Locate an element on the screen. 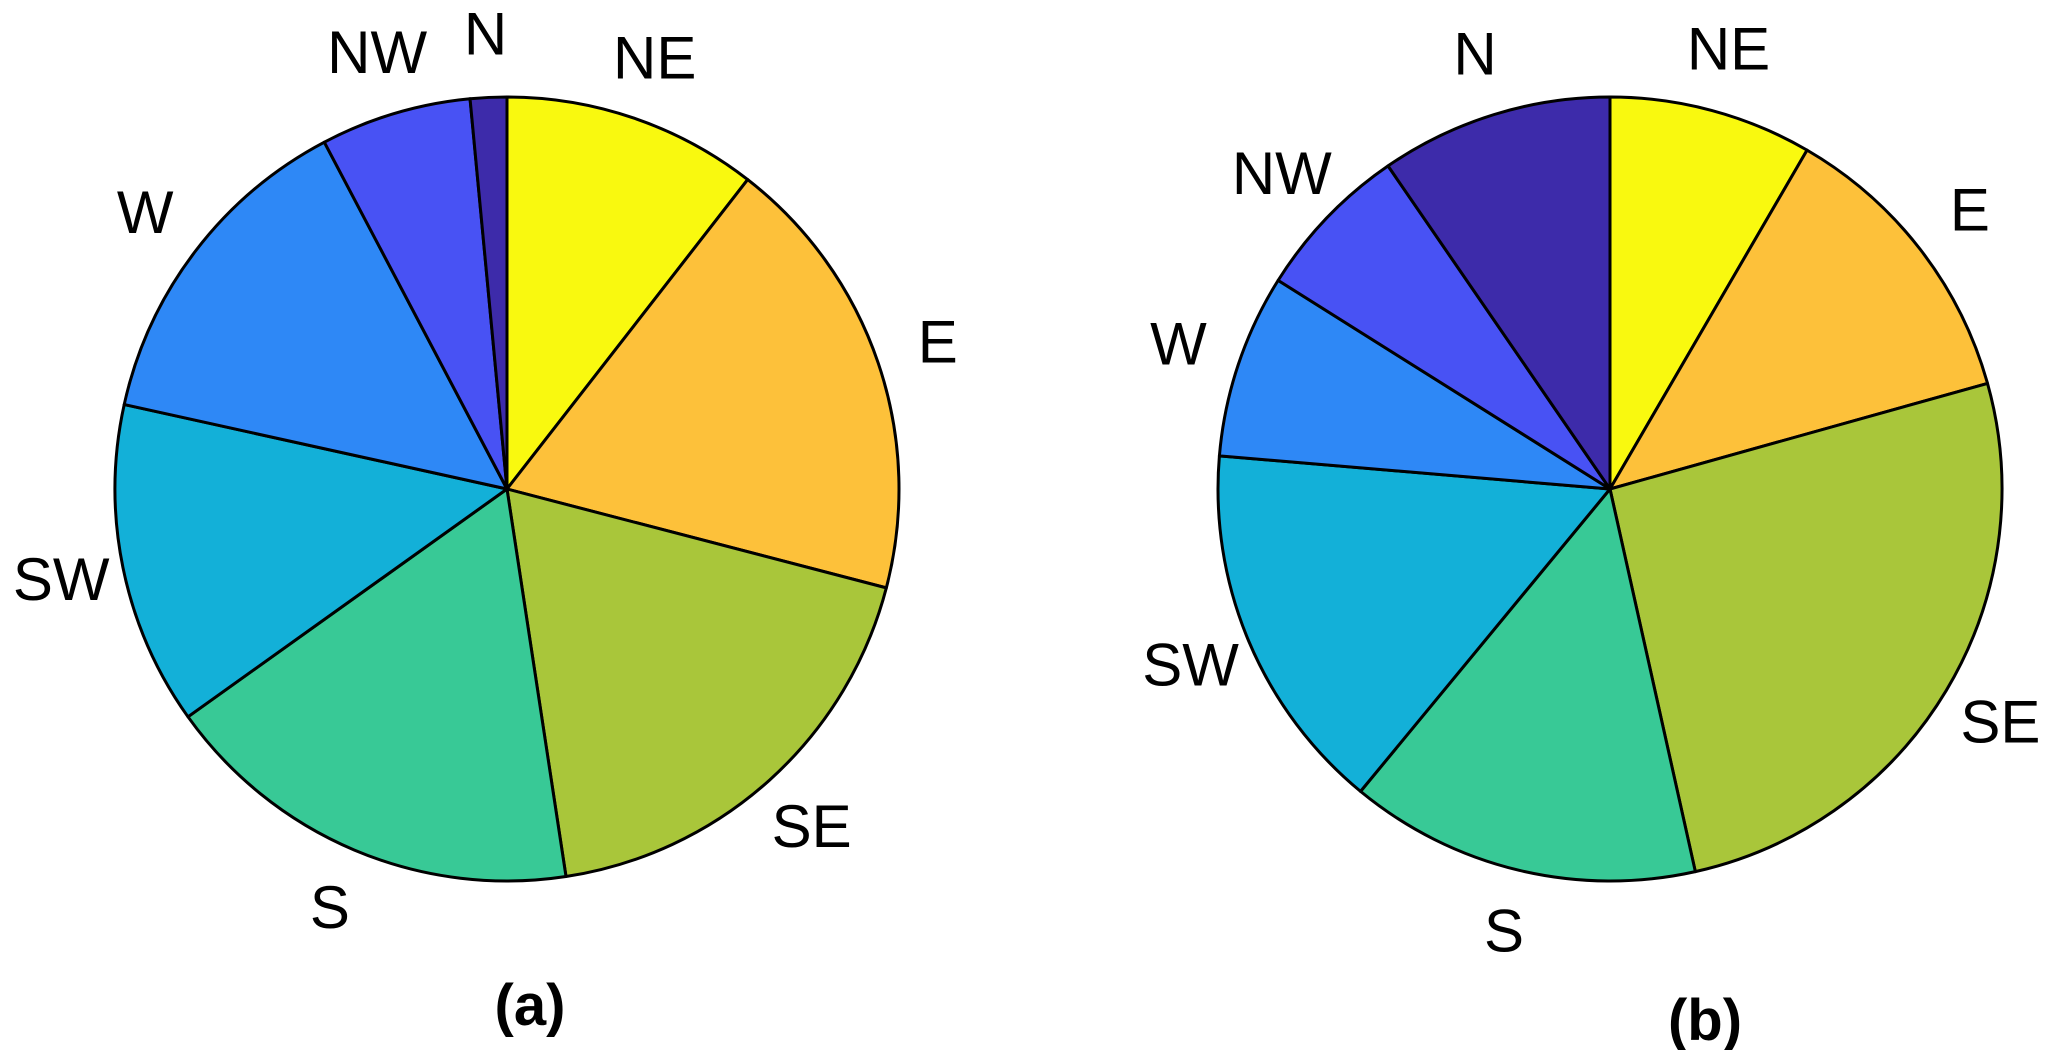 The height and width of the screenshot is (1055, 2067). pie-b-label-ne: NE is located at coordinates (1728, 49).